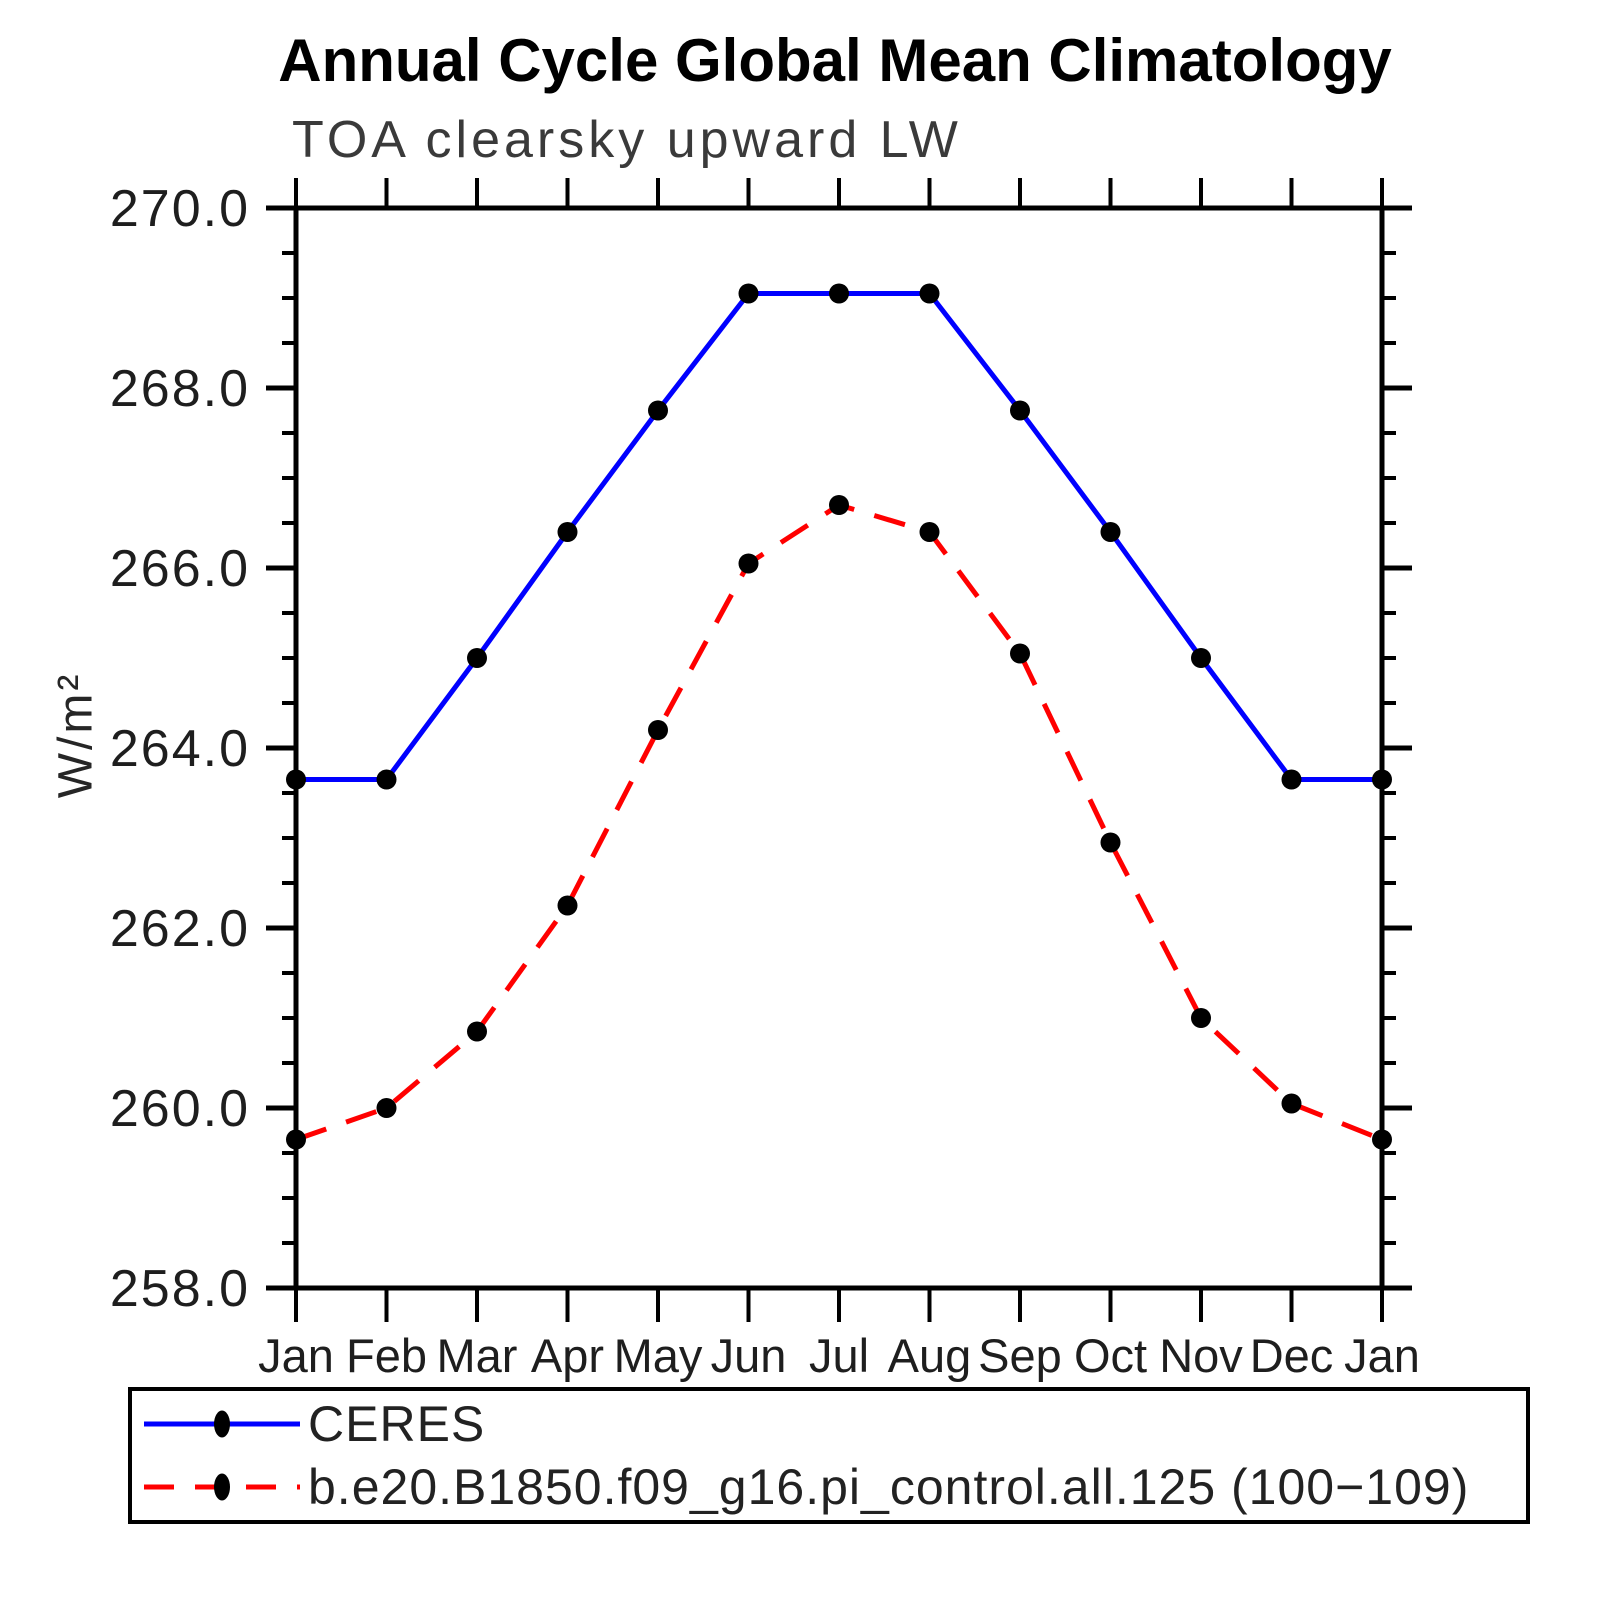 The image size is (1597, 1597). I want to click on chart-title: Annual Cycle Global Mean Climatology, so click(835, 60).